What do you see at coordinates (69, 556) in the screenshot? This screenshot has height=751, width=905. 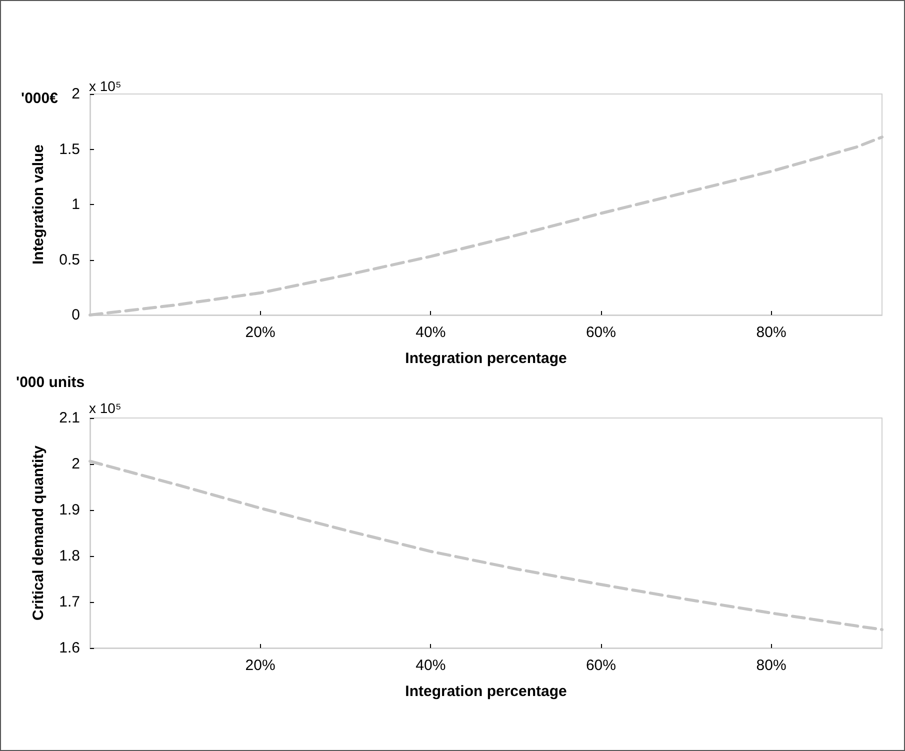 I see `y-tick-label: 1.8` at bounding box center [69, 556].